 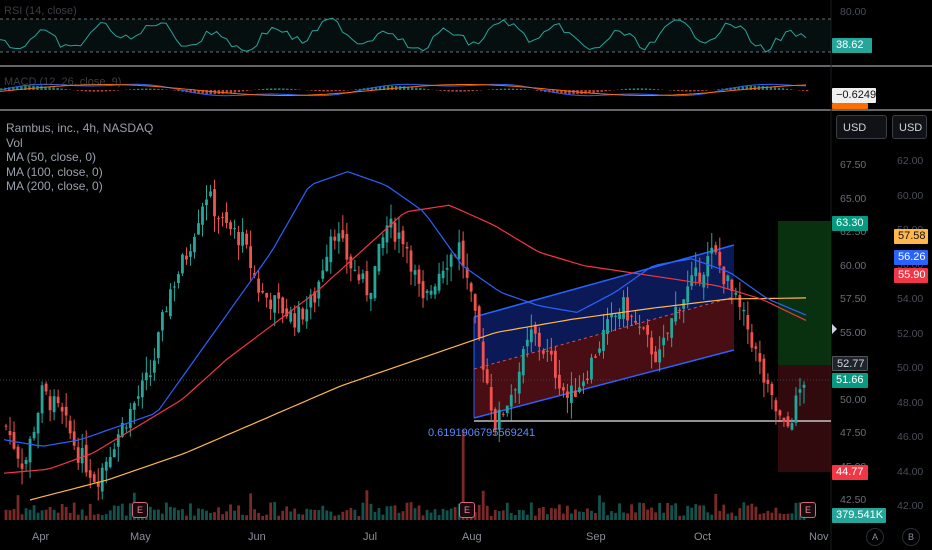 I want to click on auto-scale-button: A, so click(x=875, y=537).